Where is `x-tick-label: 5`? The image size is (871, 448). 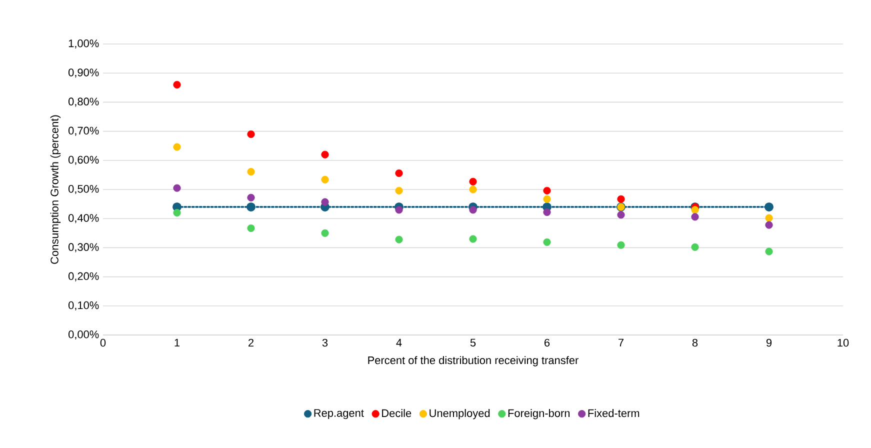 x-tick-label: 5 is located at coordinates (473, 342).